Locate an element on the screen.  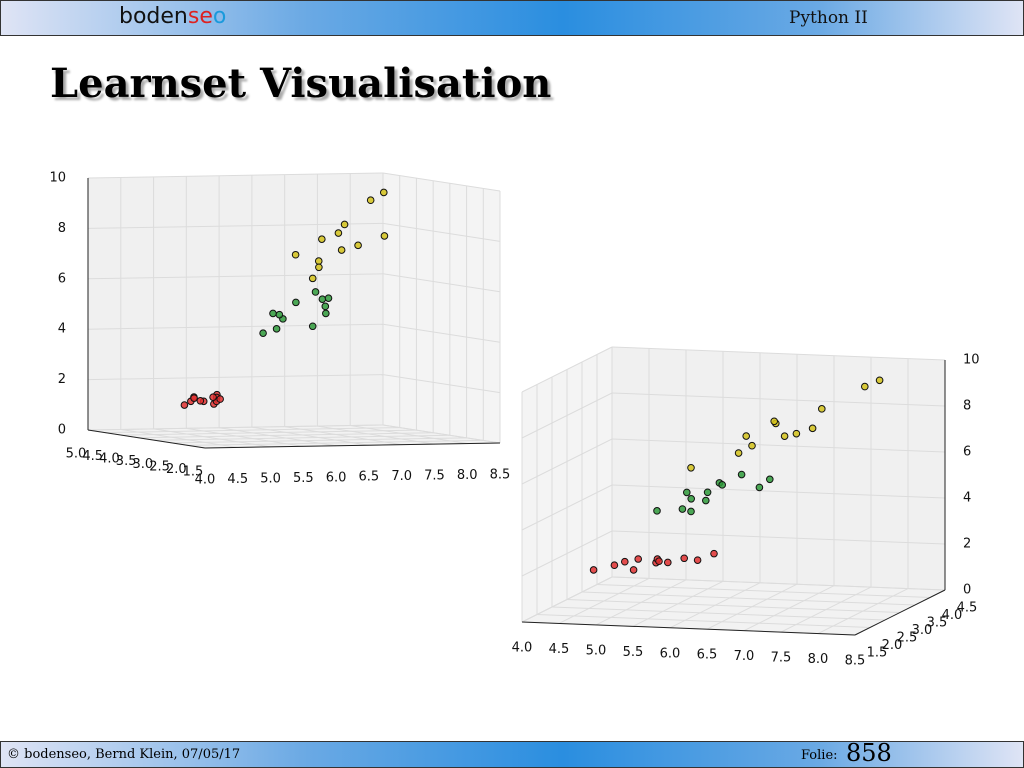
copyright: © bodenseo, Bernd Klein, 07/05/17 is located at coordinates (124, 754).